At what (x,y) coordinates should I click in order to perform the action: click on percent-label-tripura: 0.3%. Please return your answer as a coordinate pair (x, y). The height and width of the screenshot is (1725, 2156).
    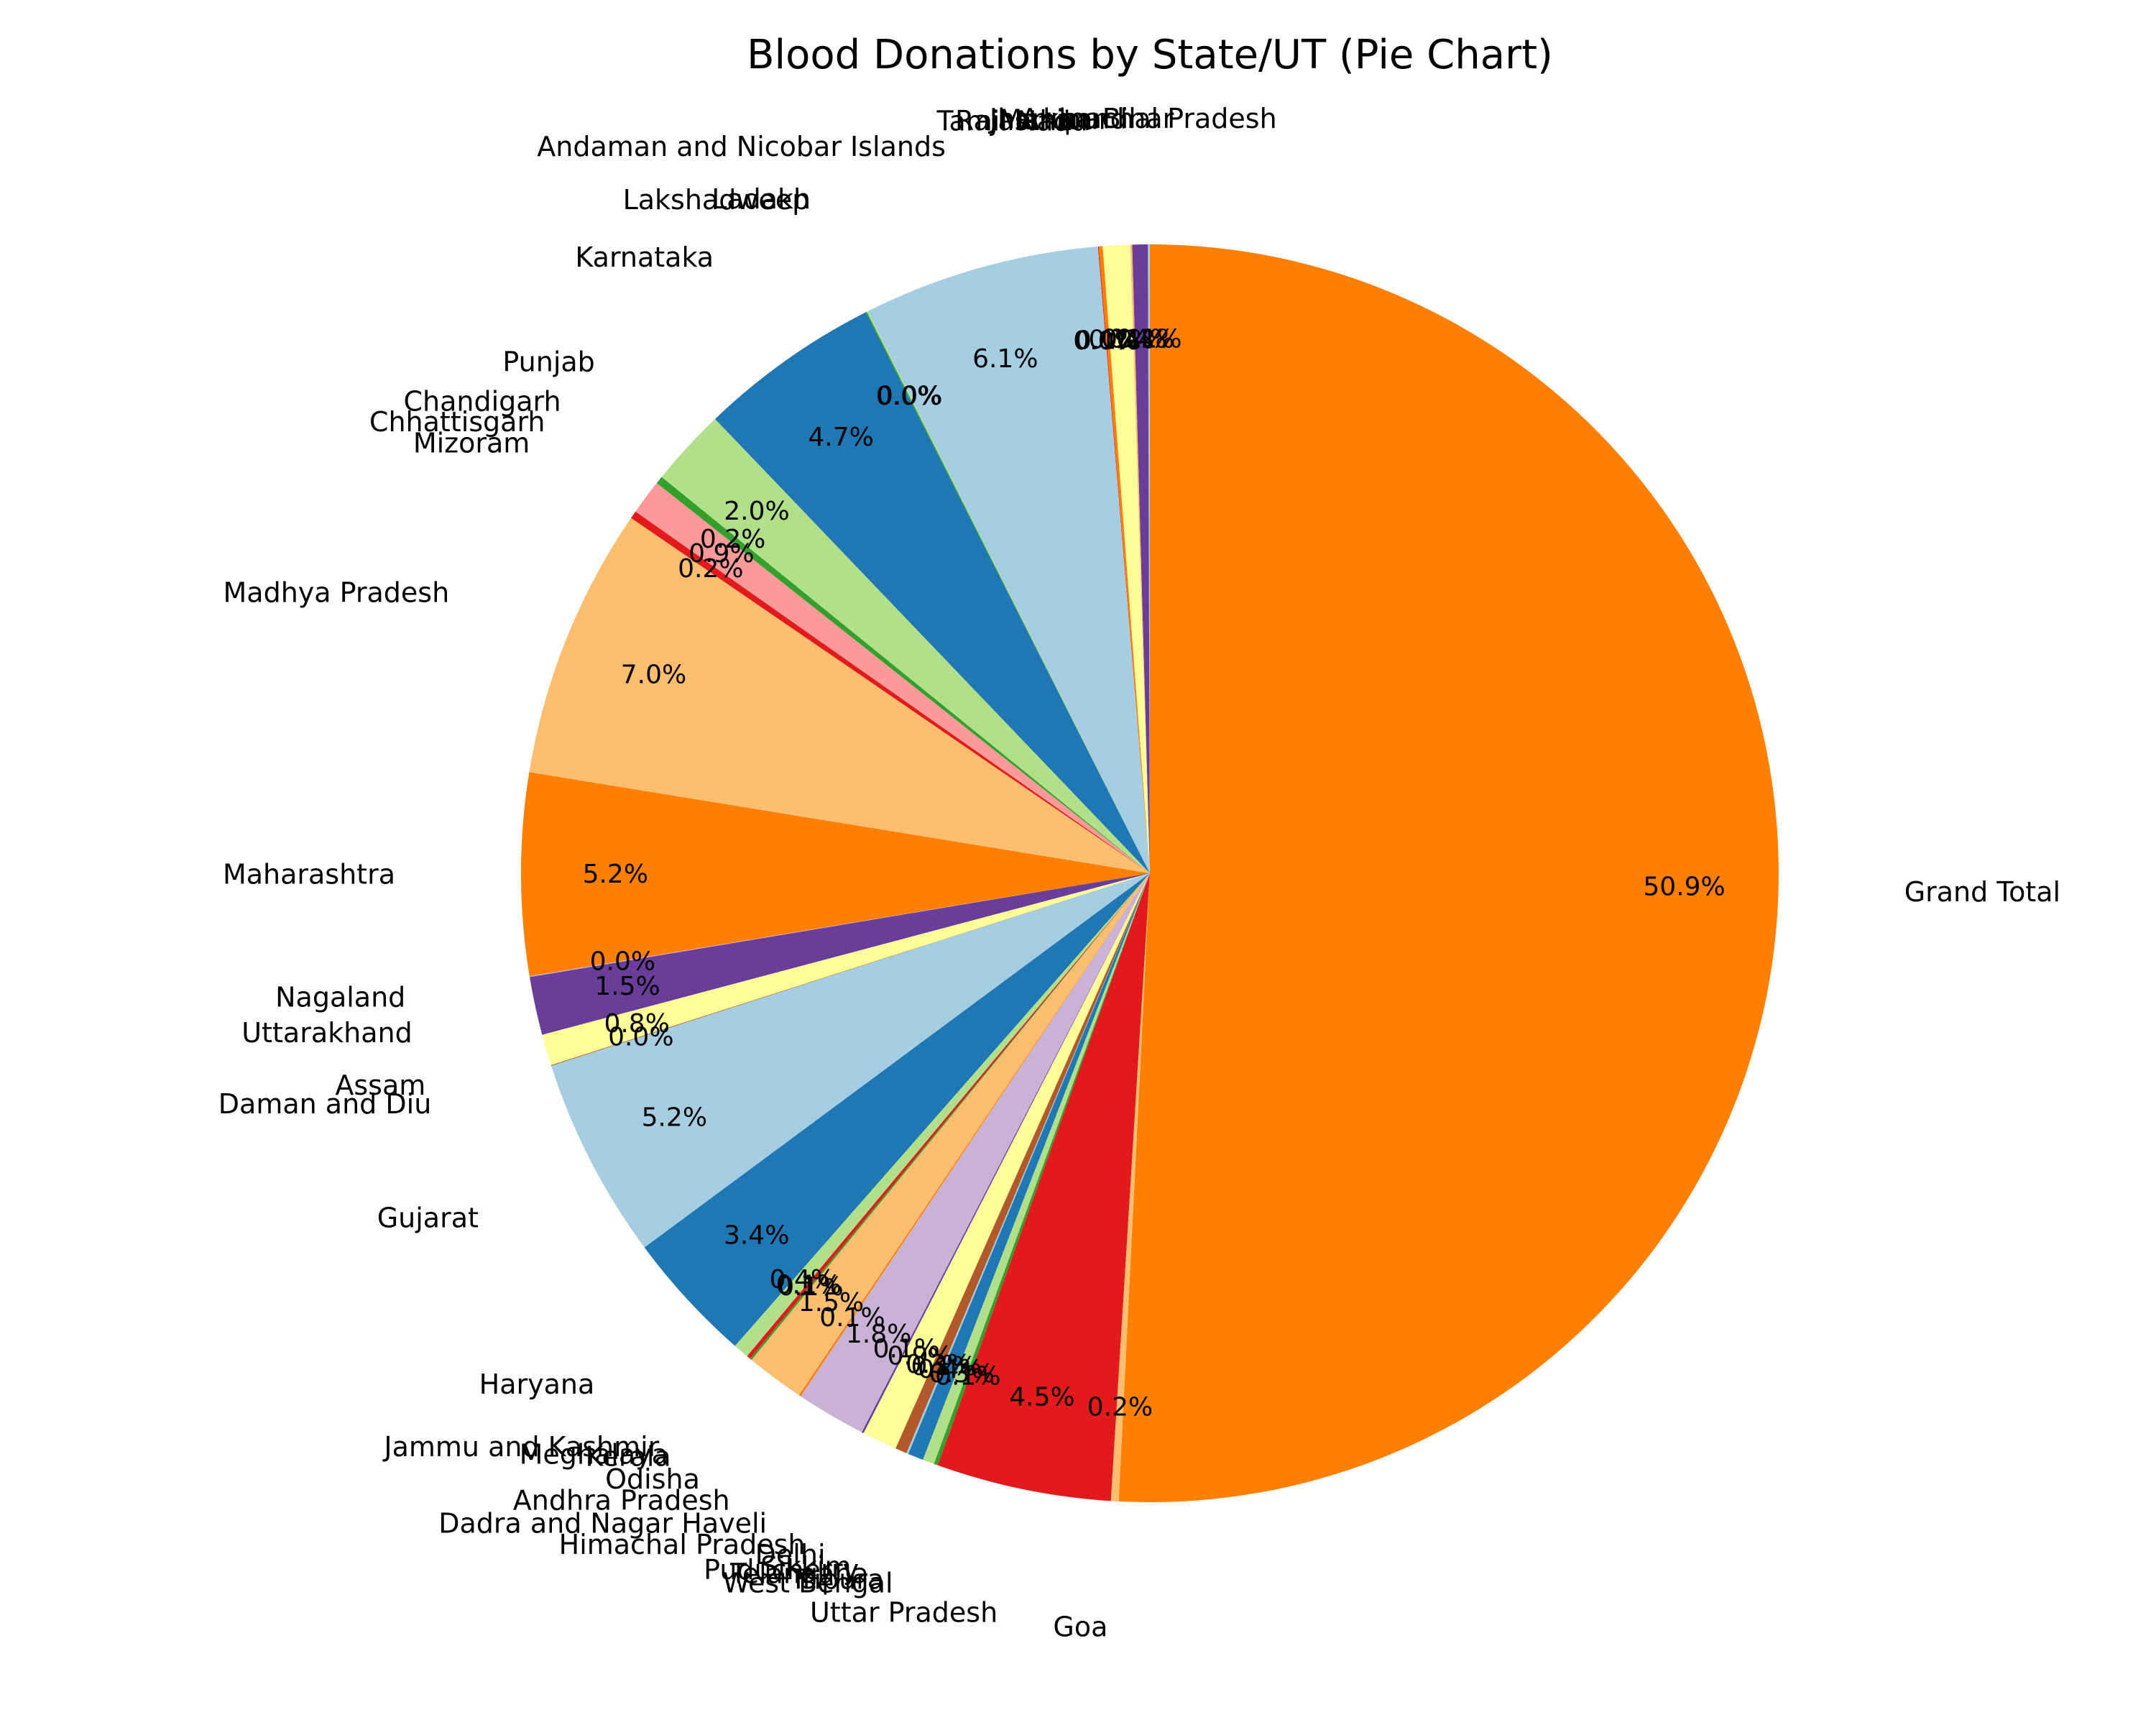
    Looking at the image, I should click on (961, 1374).